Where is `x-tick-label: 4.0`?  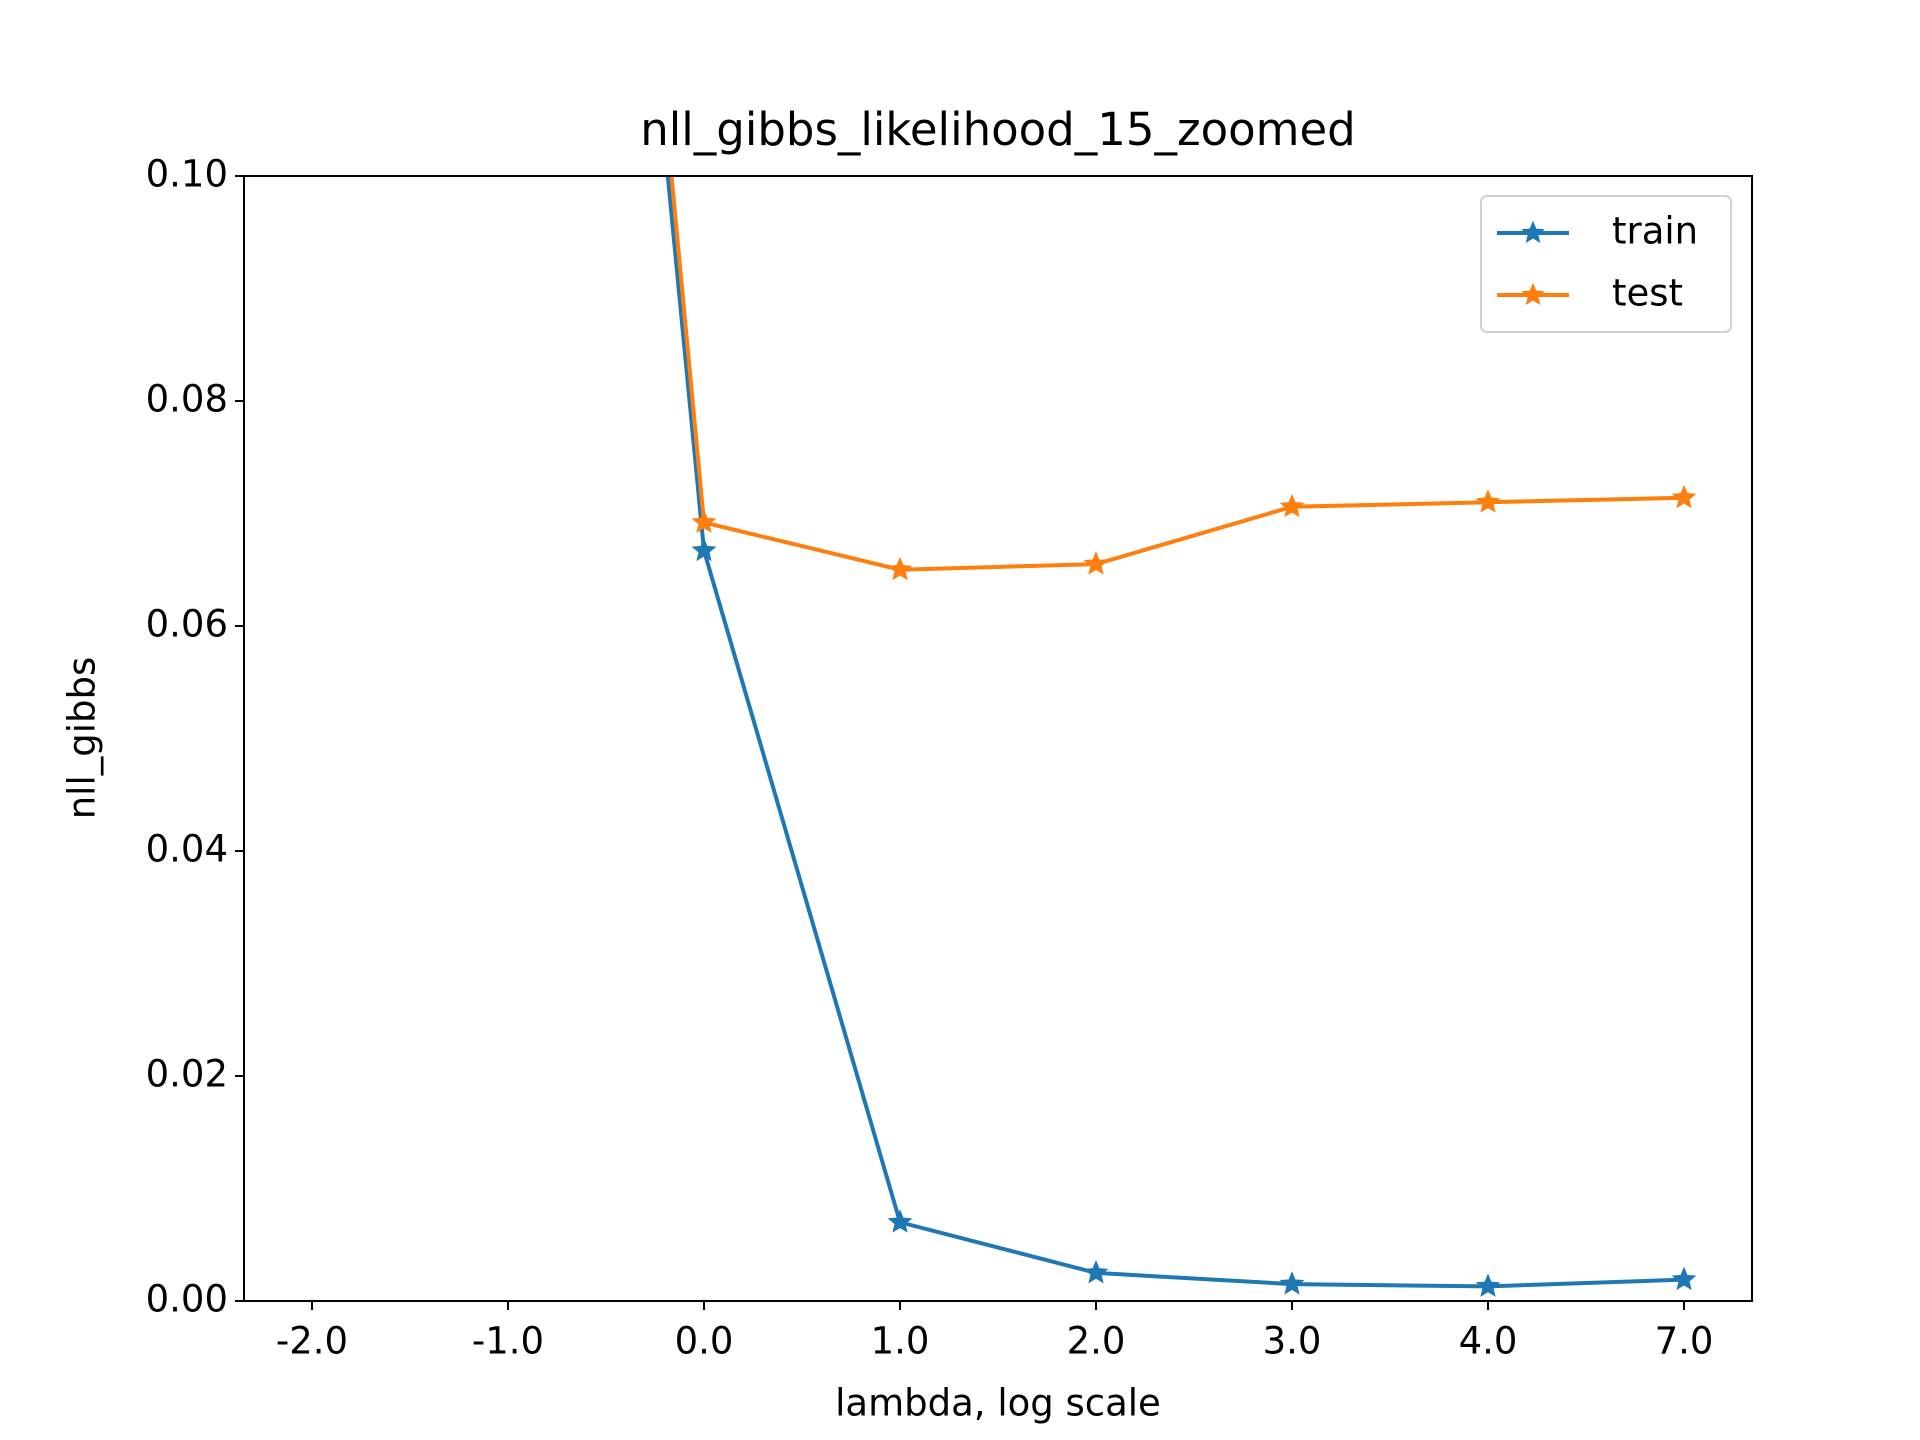
x-tick-label: 4.0 is located at coordinates (1488, 1341).